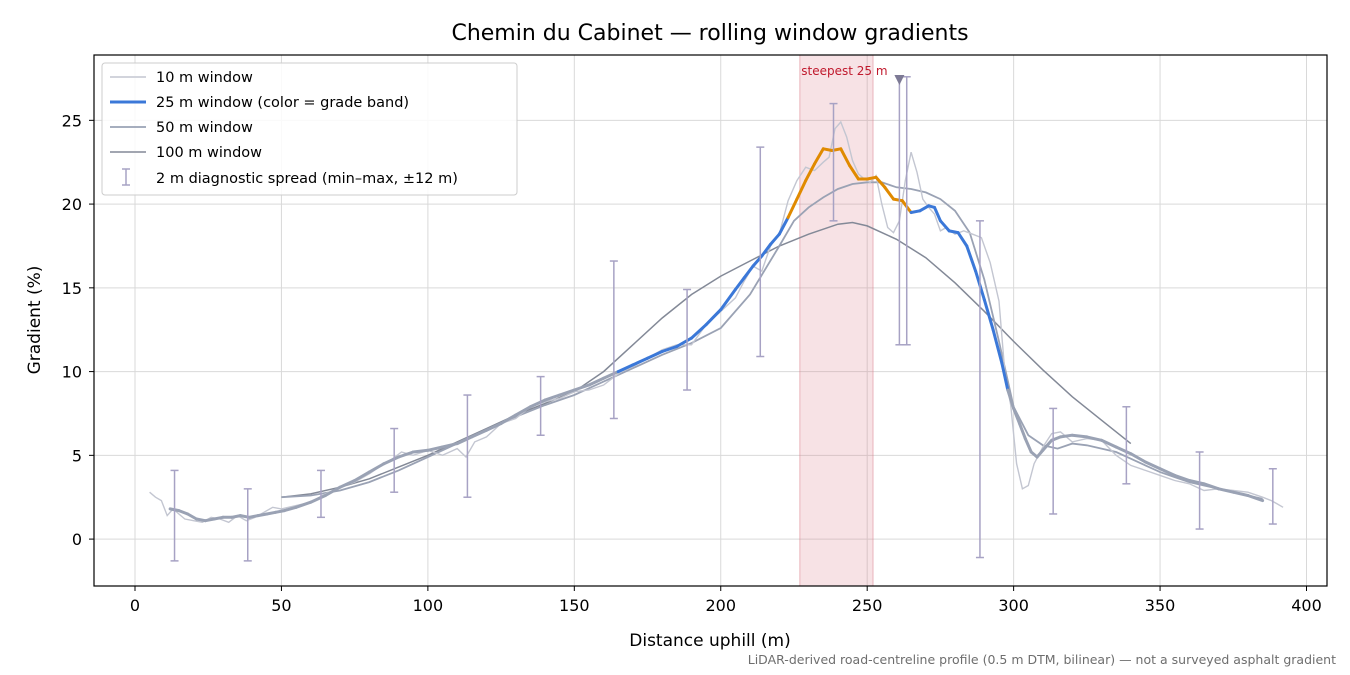 Image resolution: width=1350 pixels, height=675 pixels. Describe the element at coordinates (204, 78) in the screenshot. I see `legend-label-10m: 10 m window` at that location.